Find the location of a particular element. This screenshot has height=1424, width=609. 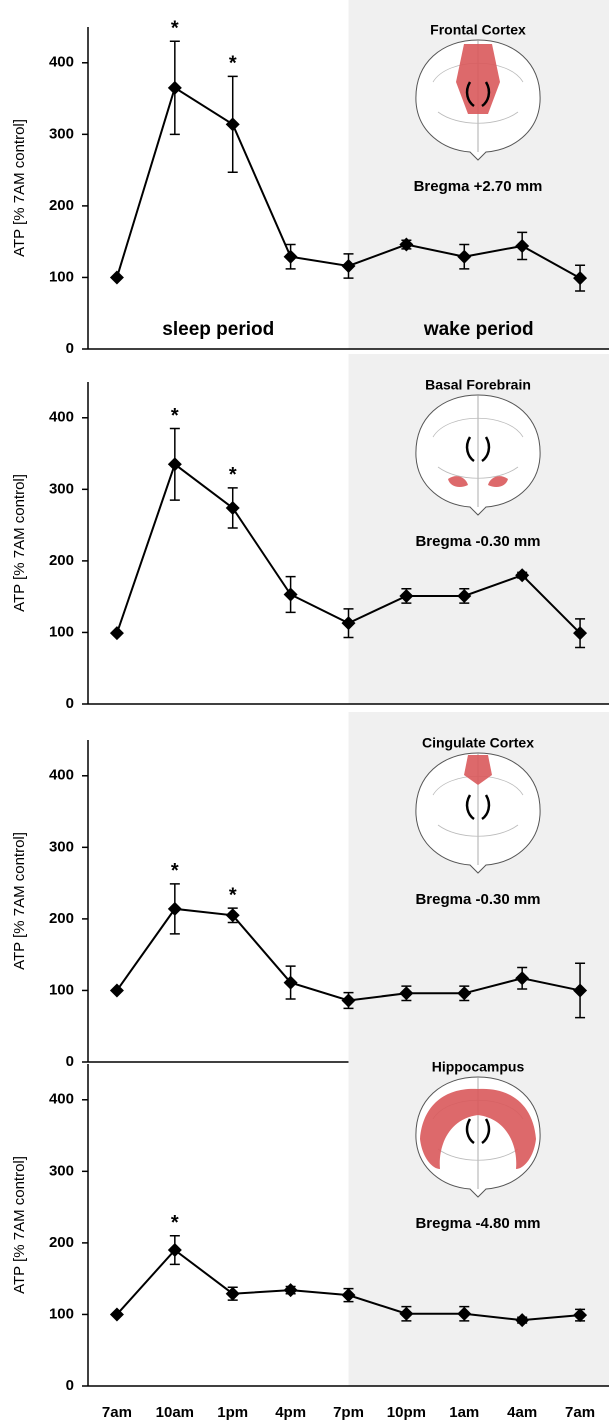

x-tick-label: 4am is located at coordinates (522, 1412).